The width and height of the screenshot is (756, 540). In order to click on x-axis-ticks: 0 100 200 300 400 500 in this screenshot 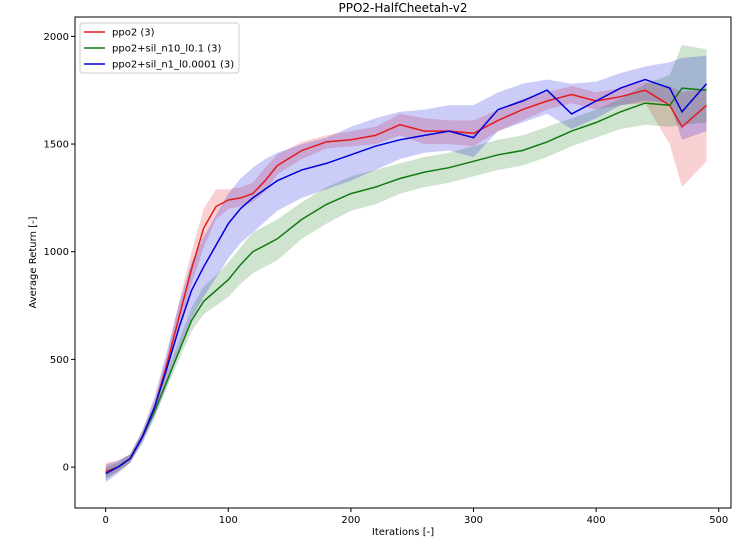, I will do `click(415, 517)`.